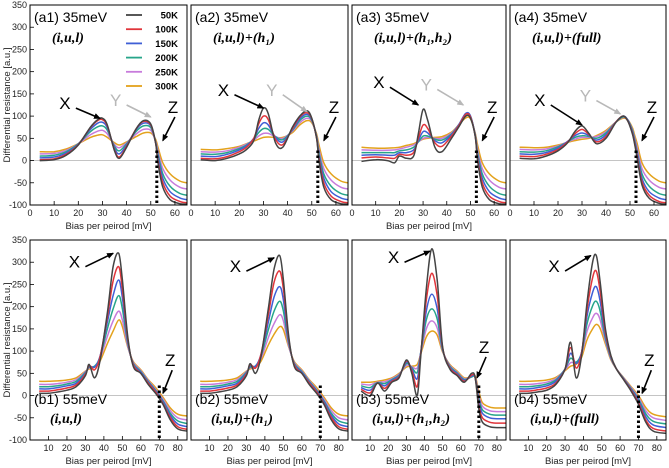 Image resolution: width=669 pixels, height=468 pixels. What do you see at coordinates (24, 161) in the screenshot?
I see `y-tick-label: 0` at bounding box center [24, 161].